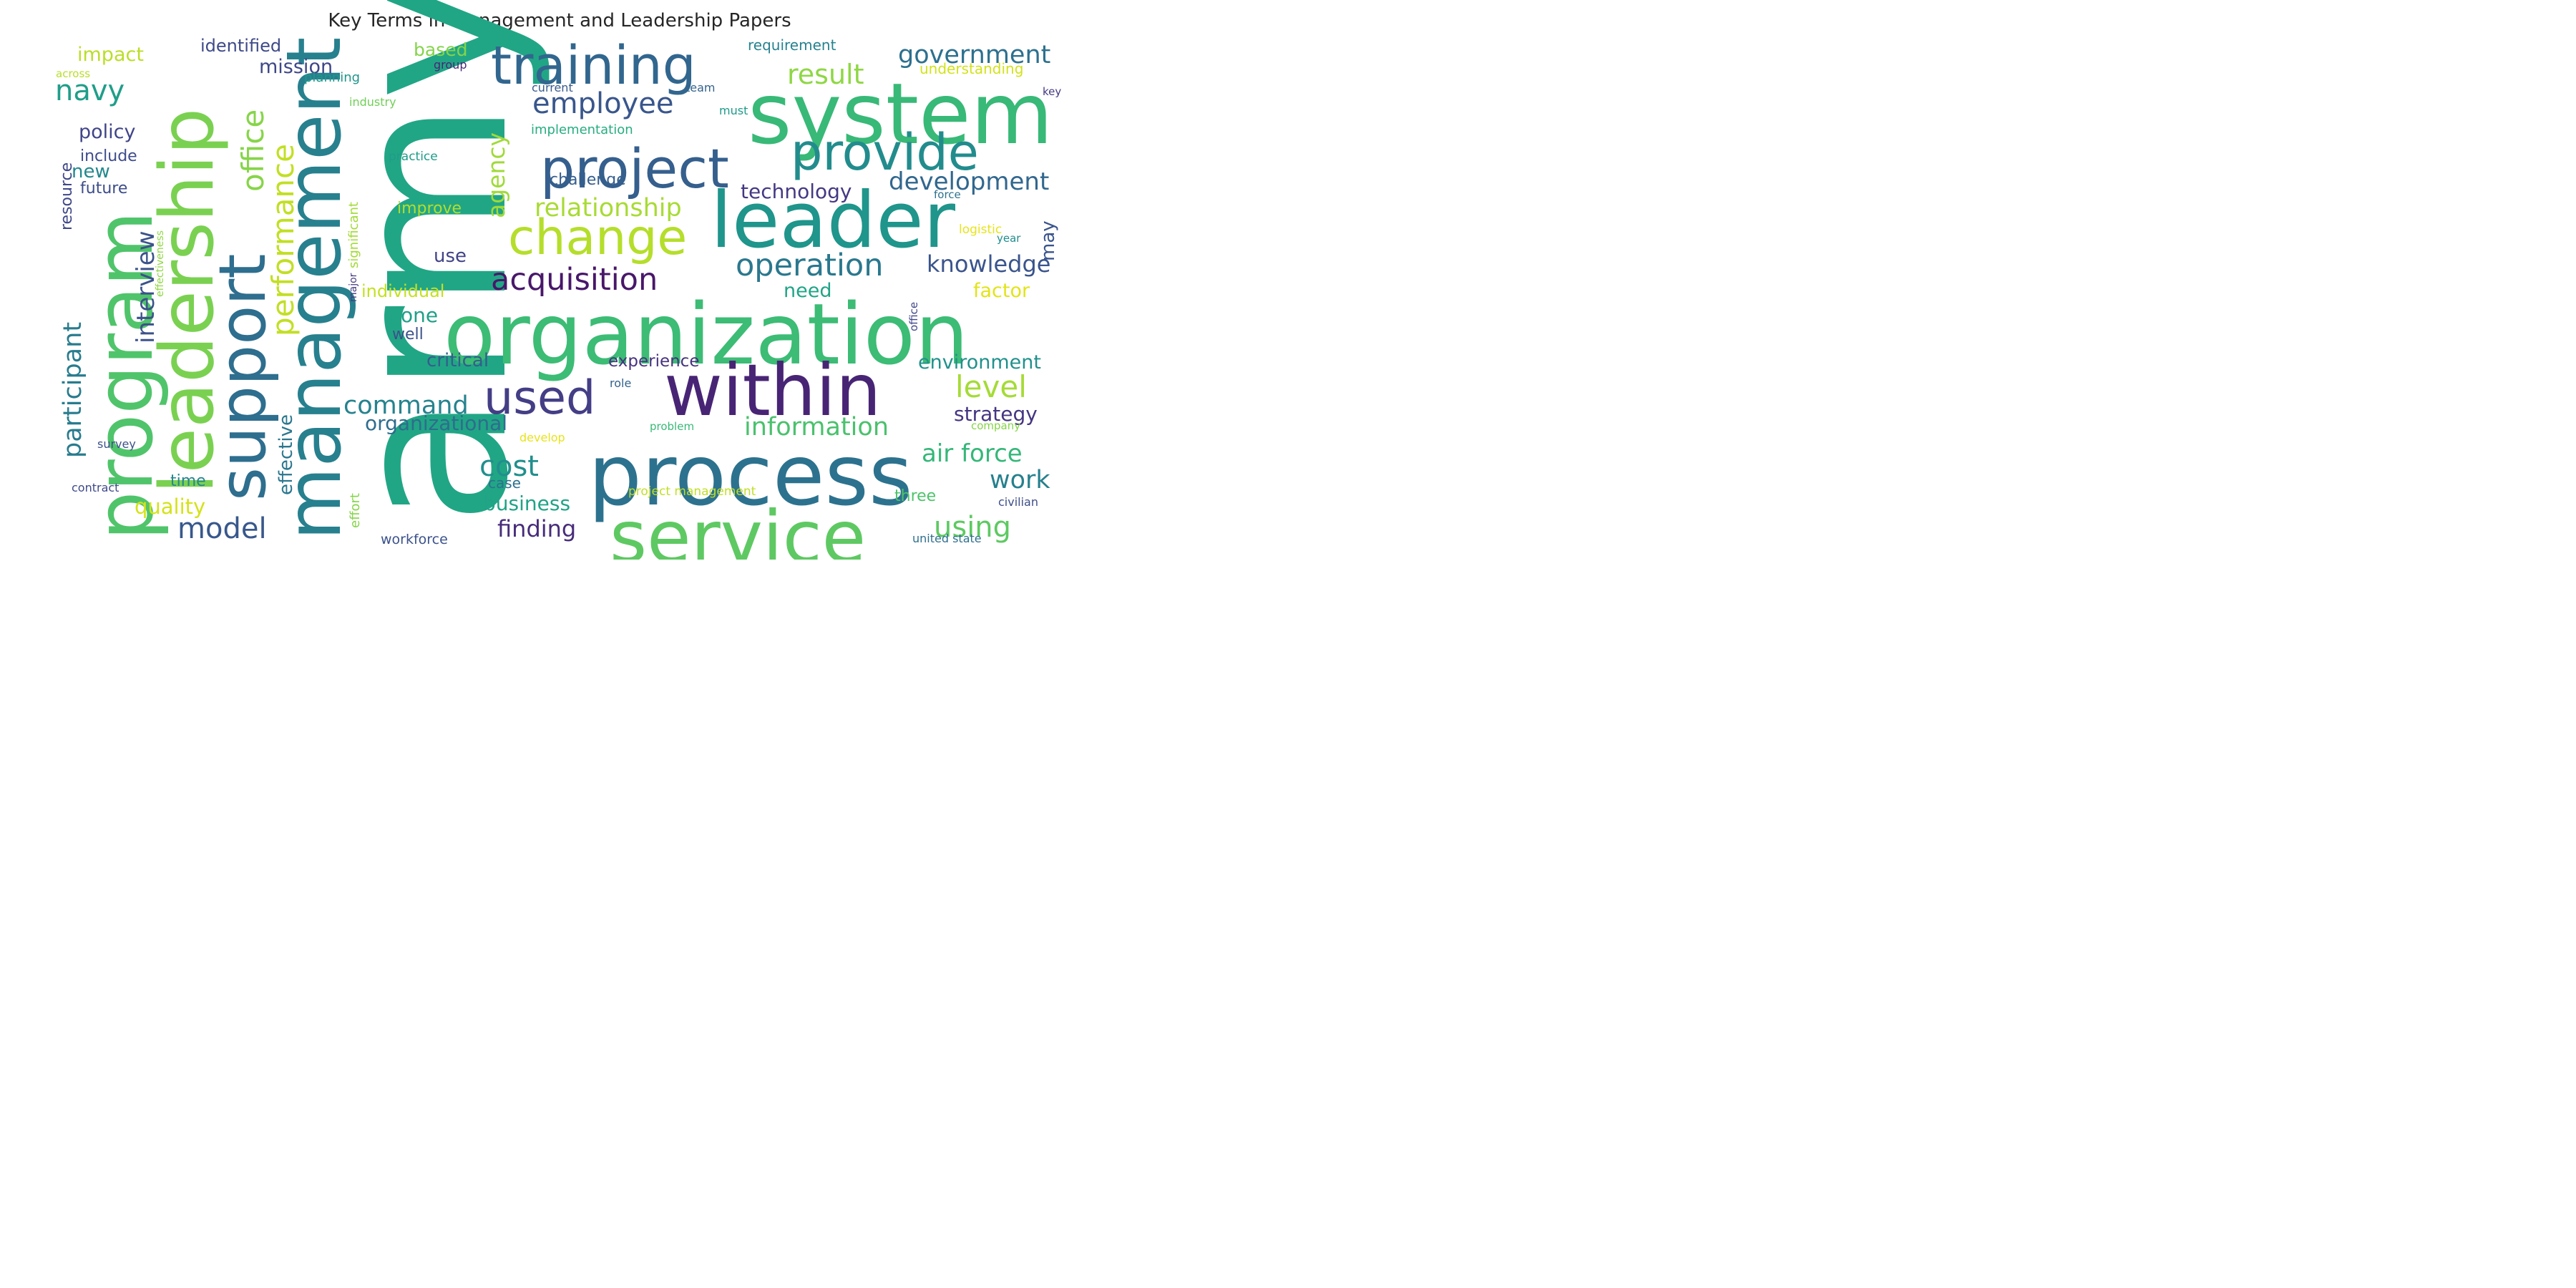 This screenshot has height=1288, width=2576. What do you see at coordinates (915, 496) in the screenshot?
I see `cloud-word: three` at bounding box center [915, 496].